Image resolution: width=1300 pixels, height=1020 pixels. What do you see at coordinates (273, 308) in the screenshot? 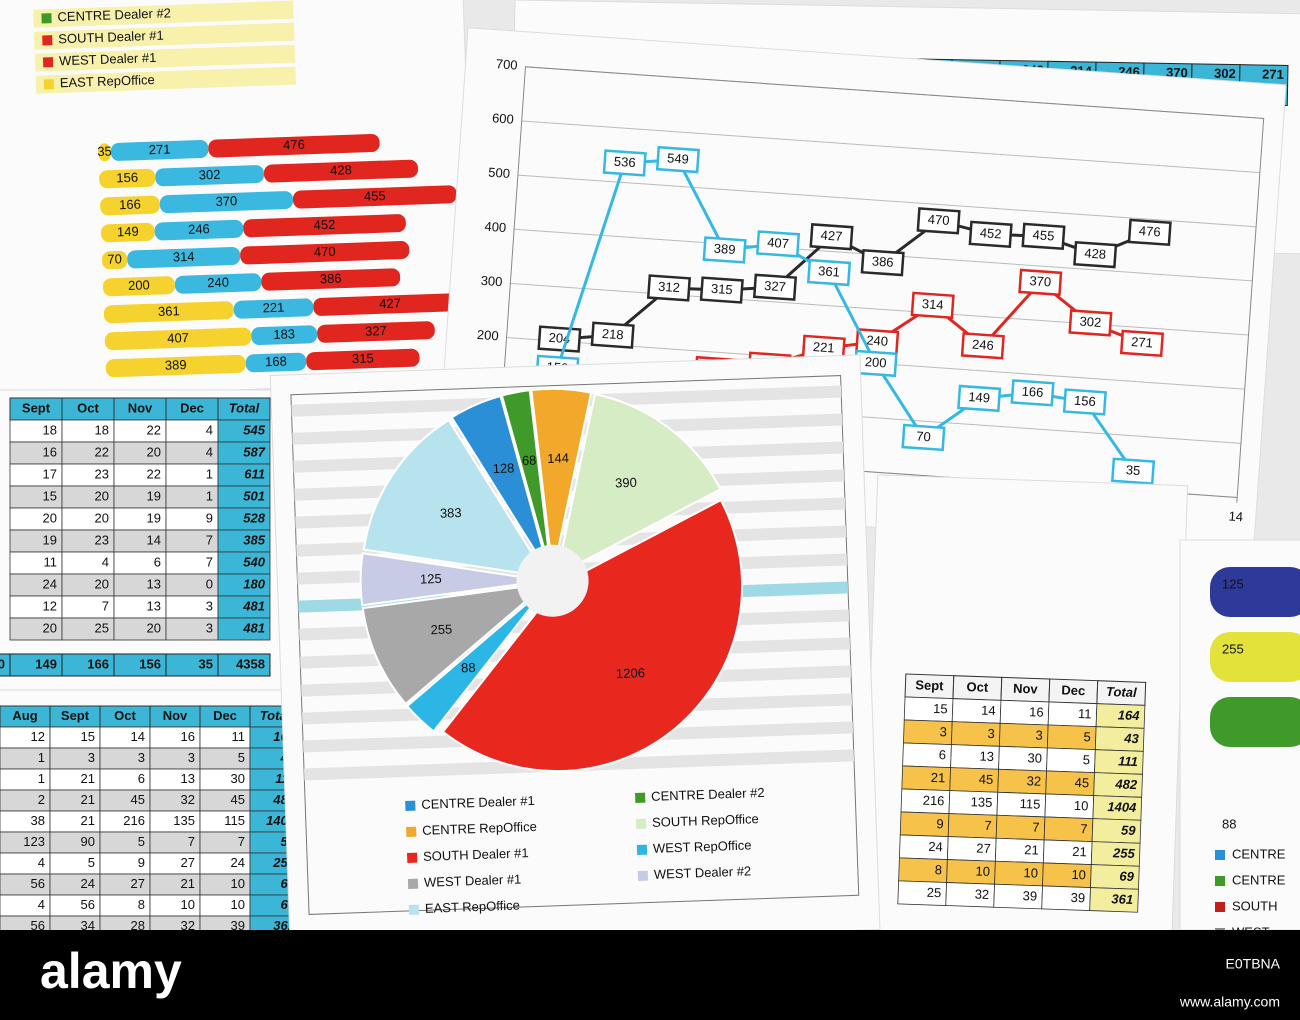
I see `bar-value-label: 221` at bounding box center [273, 308].